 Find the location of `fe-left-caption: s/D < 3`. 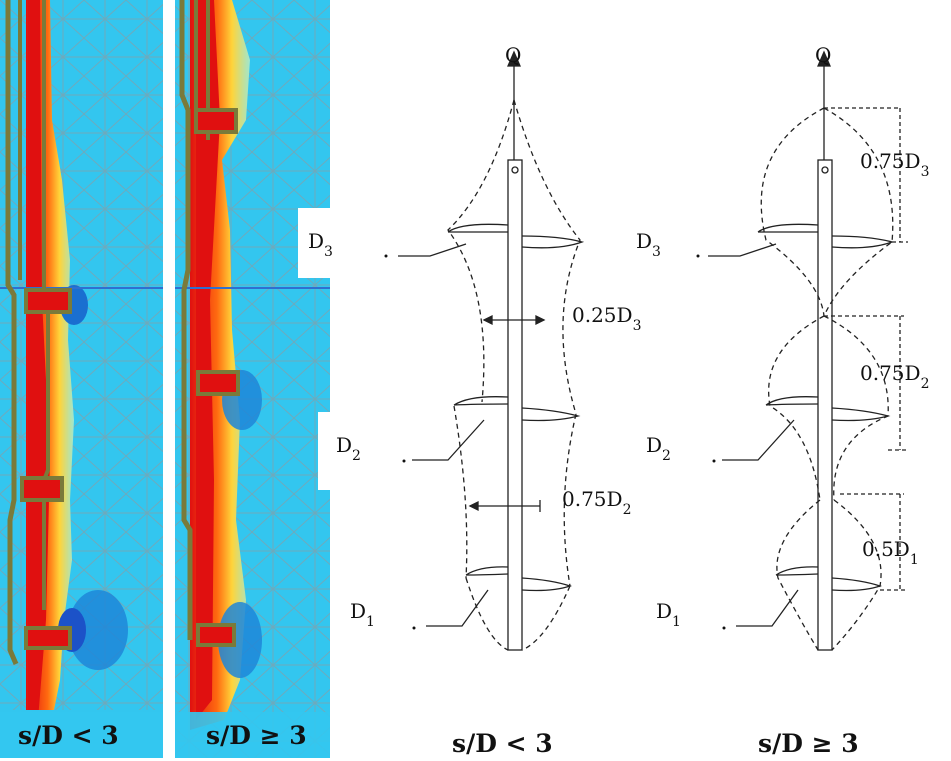

fe-left-caption: s/D < 3 is located at coordinates (68, 735).